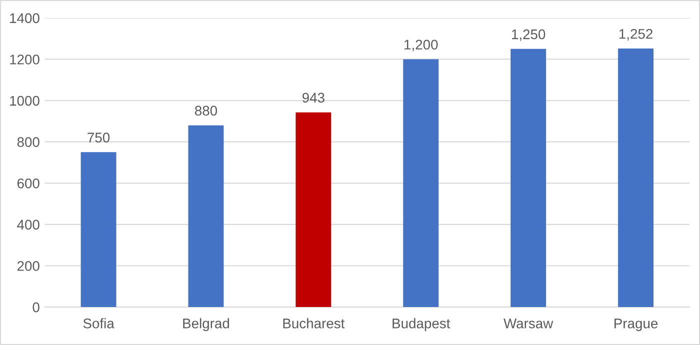 This screenshot has width=700, height=345. What do you see at coordinates (636, 325) in the screenshot?
I see `x-tick-label: Prague` at bounding box center [636, 325].